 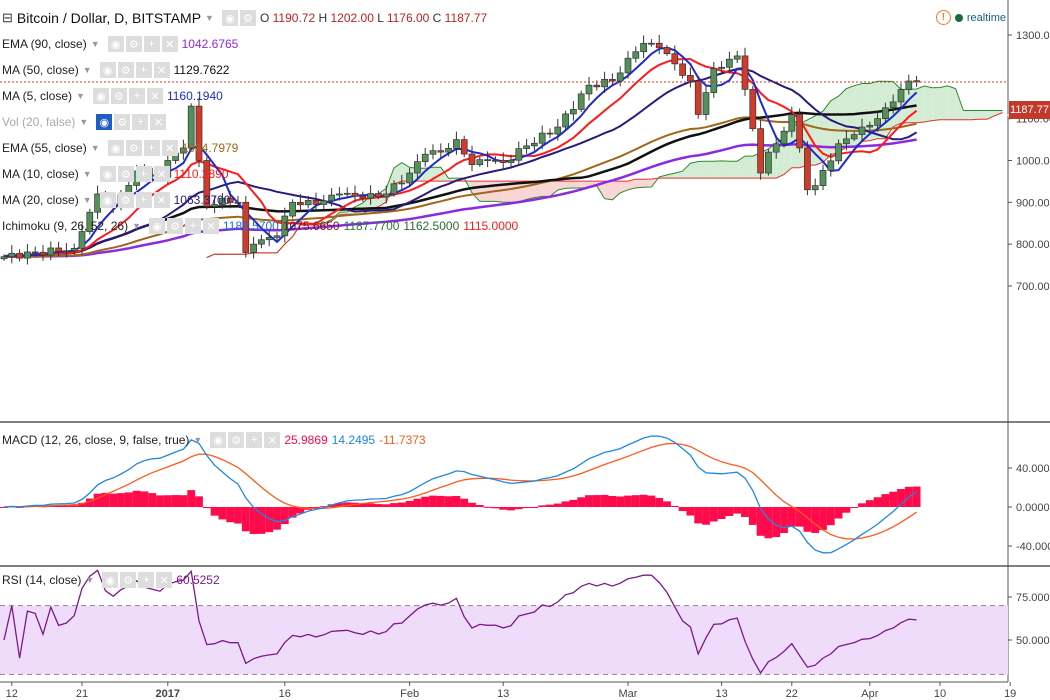 What do you see at coordinates (721, 694) in the screenshot?
I see `time-tick-label: 13` at bounding box center [721, 694].